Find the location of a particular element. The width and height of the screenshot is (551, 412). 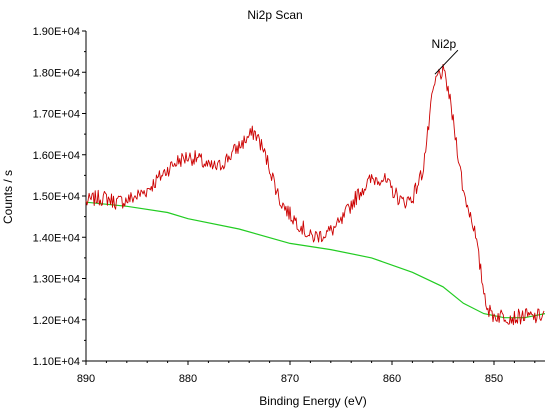

y-tick-label: 1.90E+04 is located at coordinates (56, 32).